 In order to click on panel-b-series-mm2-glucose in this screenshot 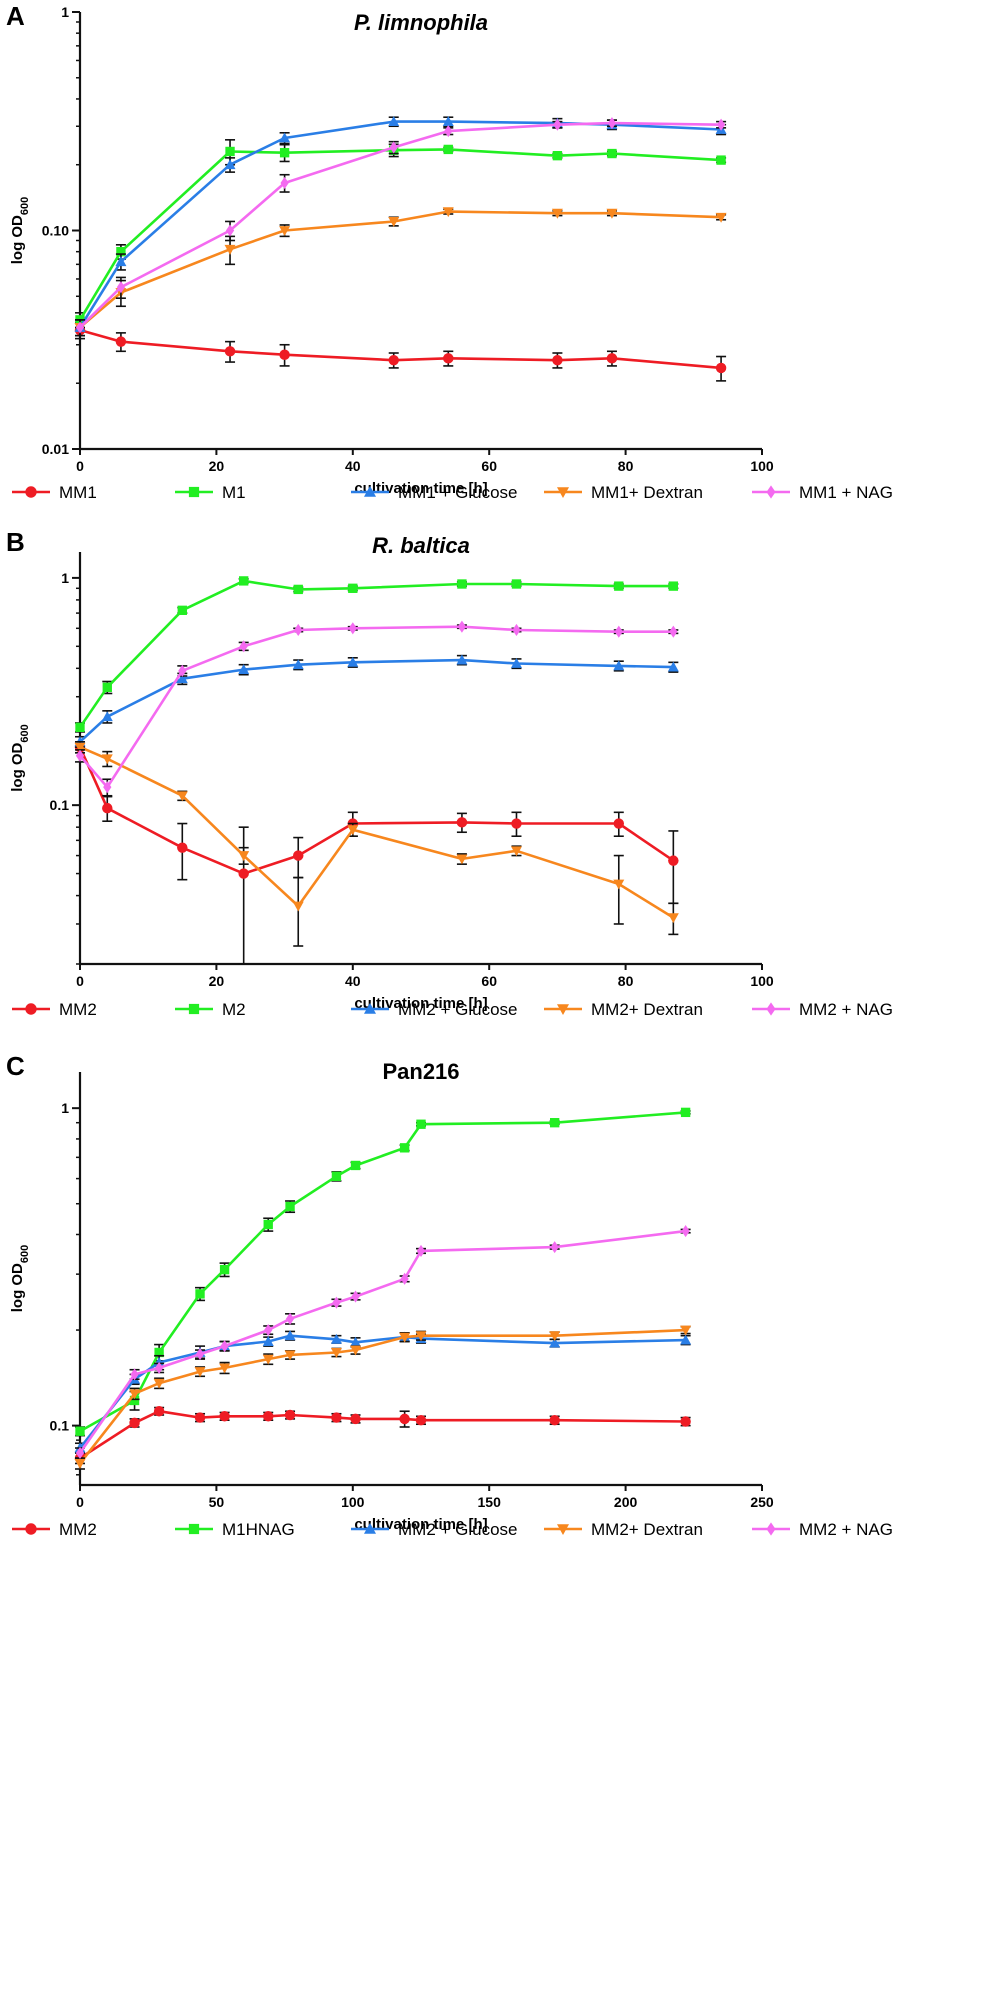, I will do `click(376, 701)`.